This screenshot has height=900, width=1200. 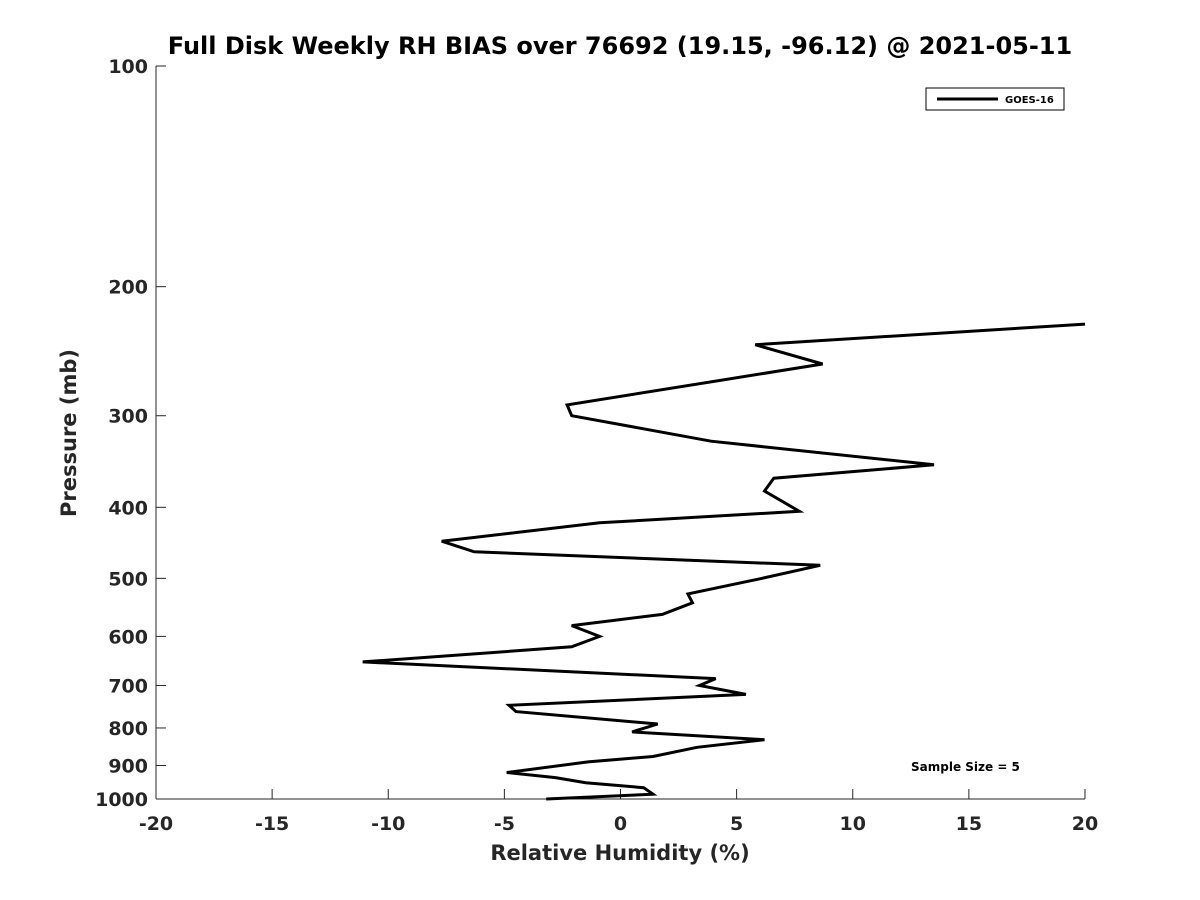 I want to click on y-tick-label: 400, so click(x=128, y=508).